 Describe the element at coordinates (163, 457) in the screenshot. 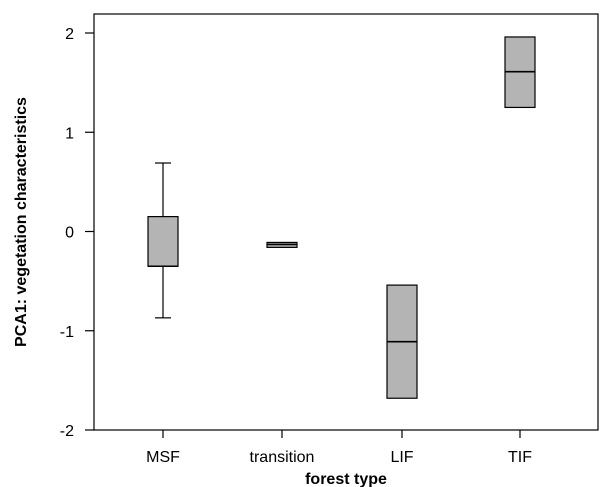

I see `x-tick-label: MSF` at that location.